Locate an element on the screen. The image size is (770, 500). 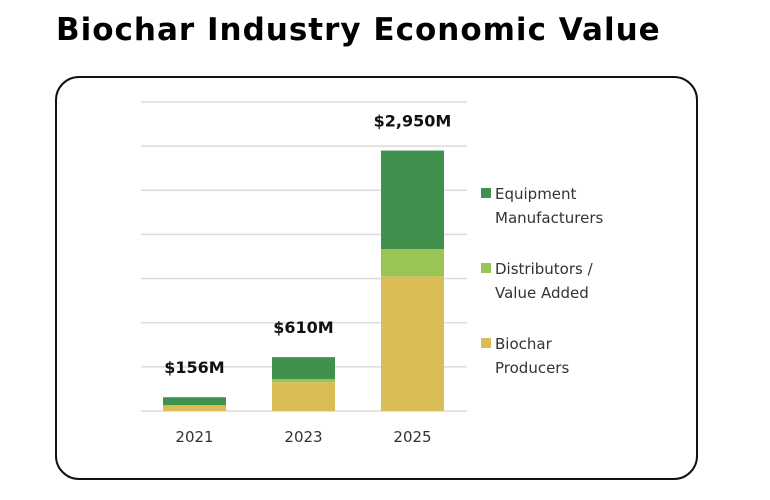
total-label: $156M is located at coordinates (194, 367).